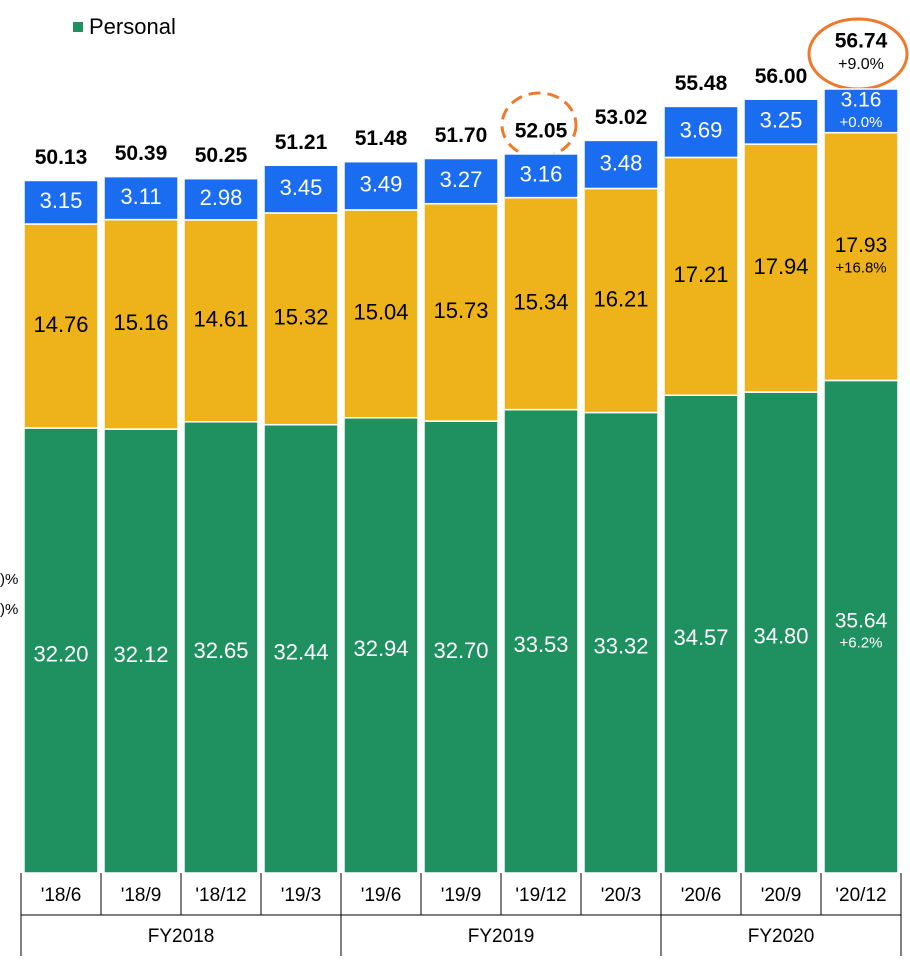  Describe the element at coordinates (621, 117) in the screenshot. I see `total-label: 53.02` at that location.